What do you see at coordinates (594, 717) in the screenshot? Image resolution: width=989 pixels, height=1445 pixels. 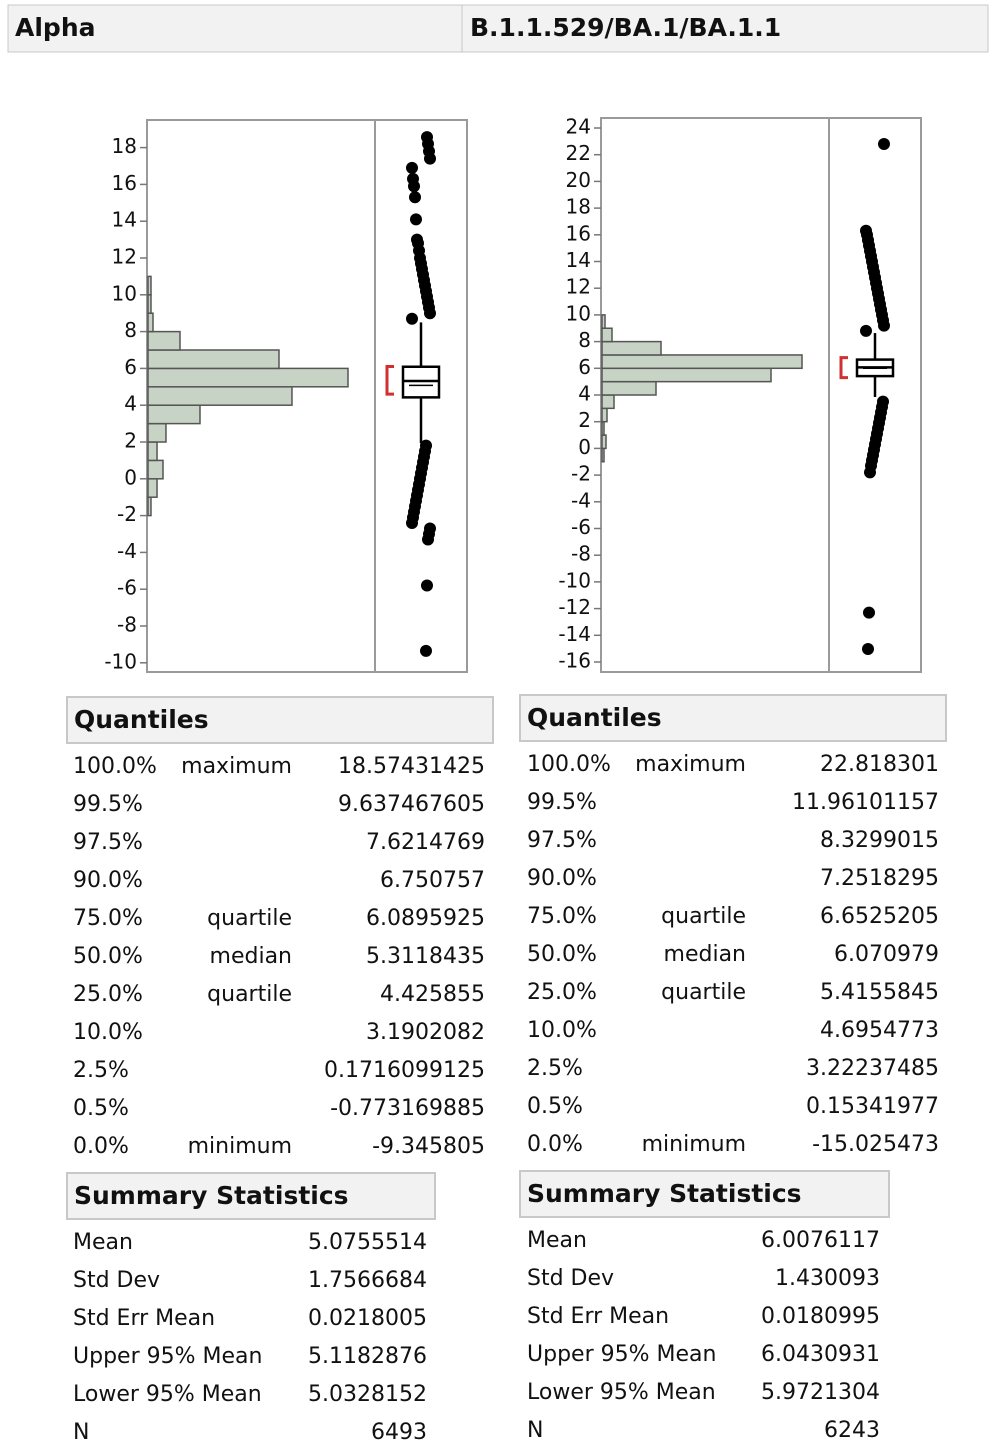 I see `quantiles-title: Quantiles` at bounding box center [594, 717].